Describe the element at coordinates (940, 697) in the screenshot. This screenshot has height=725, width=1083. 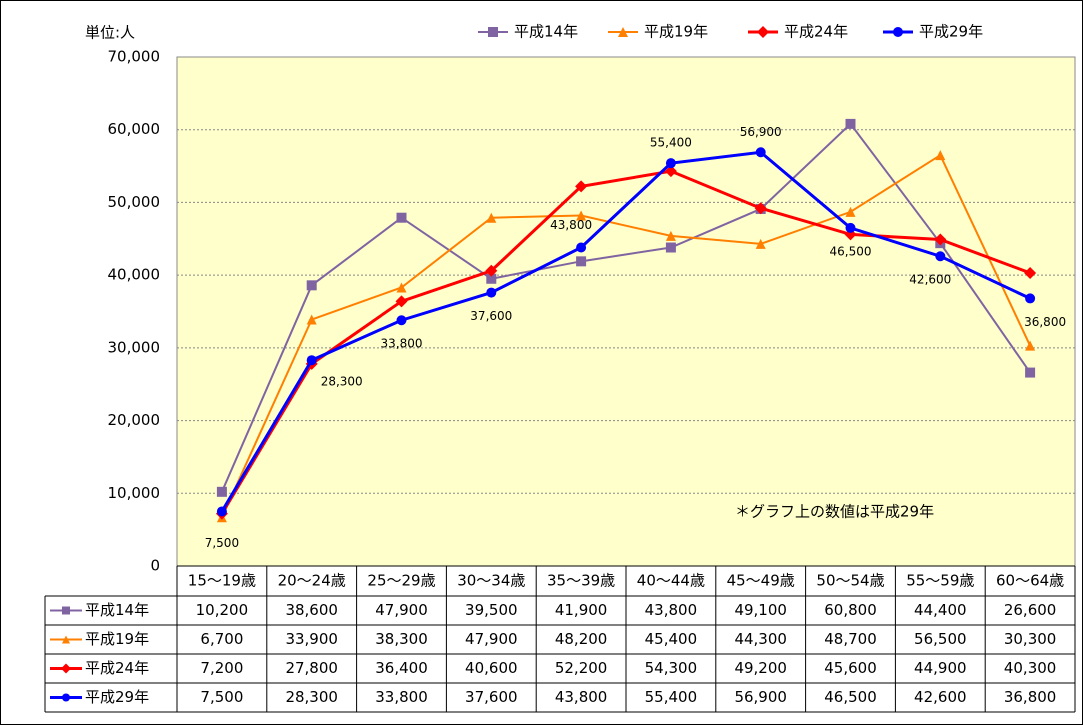
I see `table-cell: 42,600` at that location.